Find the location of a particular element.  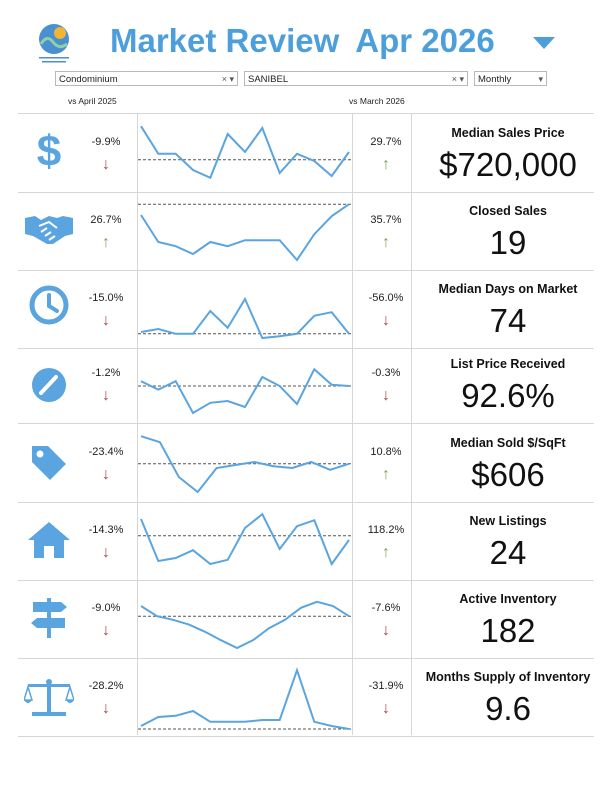

mom-change: -56.0% is located at coordinates (386, 298).